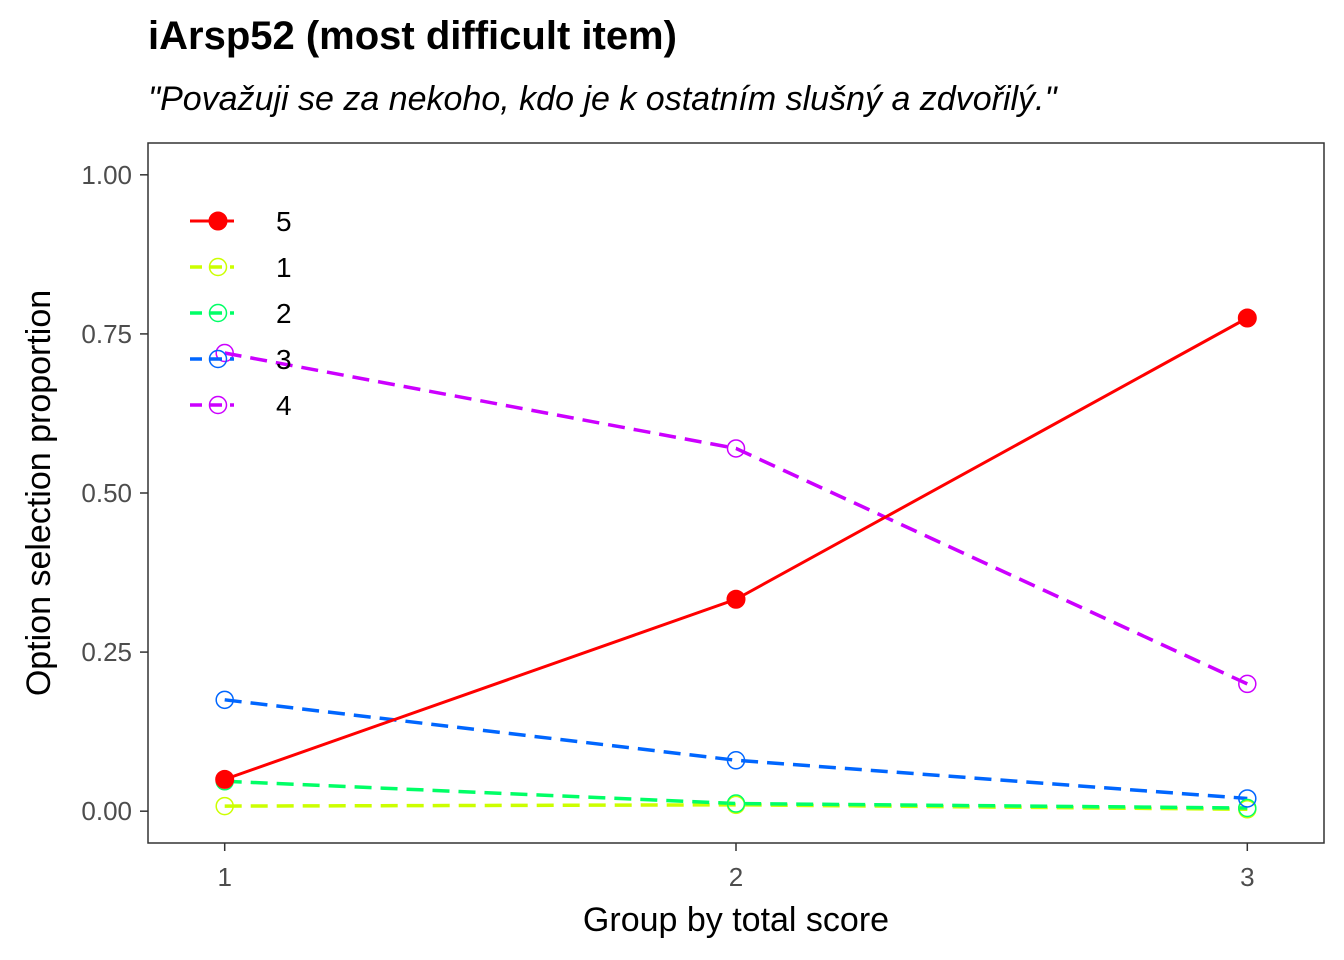 This screenshot has width=1344, height=960. What do you see at coordinates (241, 221) in the screenshot?
I see `legend-item-5: 5` at bounding box center [241, 221].